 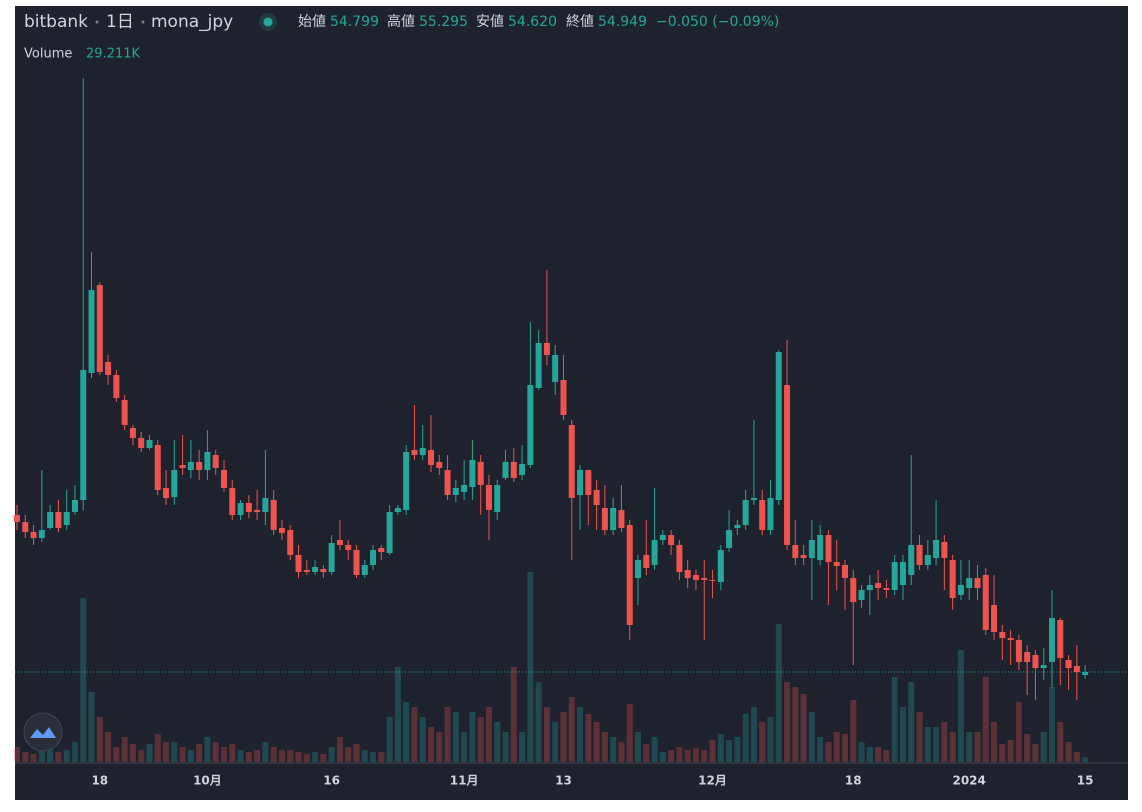 What do you see at coordinates (56, 22) in the screenshot?
I see `exchange: bitbank` at bounding box center [56, 22].